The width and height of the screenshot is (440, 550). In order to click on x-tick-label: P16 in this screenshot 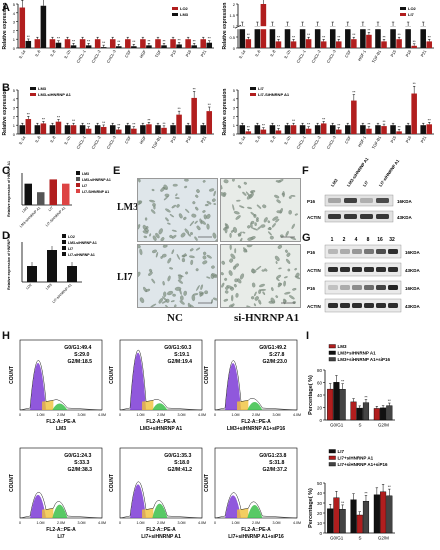, I will do `click(188, 52)`.